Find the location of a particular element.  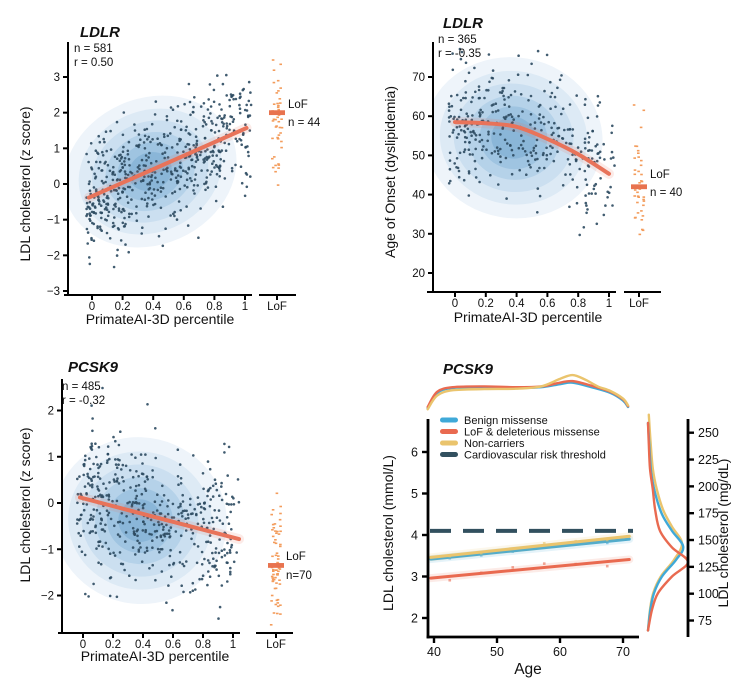

x-tick-label: 0.6 is located at coordinates (547, 304).